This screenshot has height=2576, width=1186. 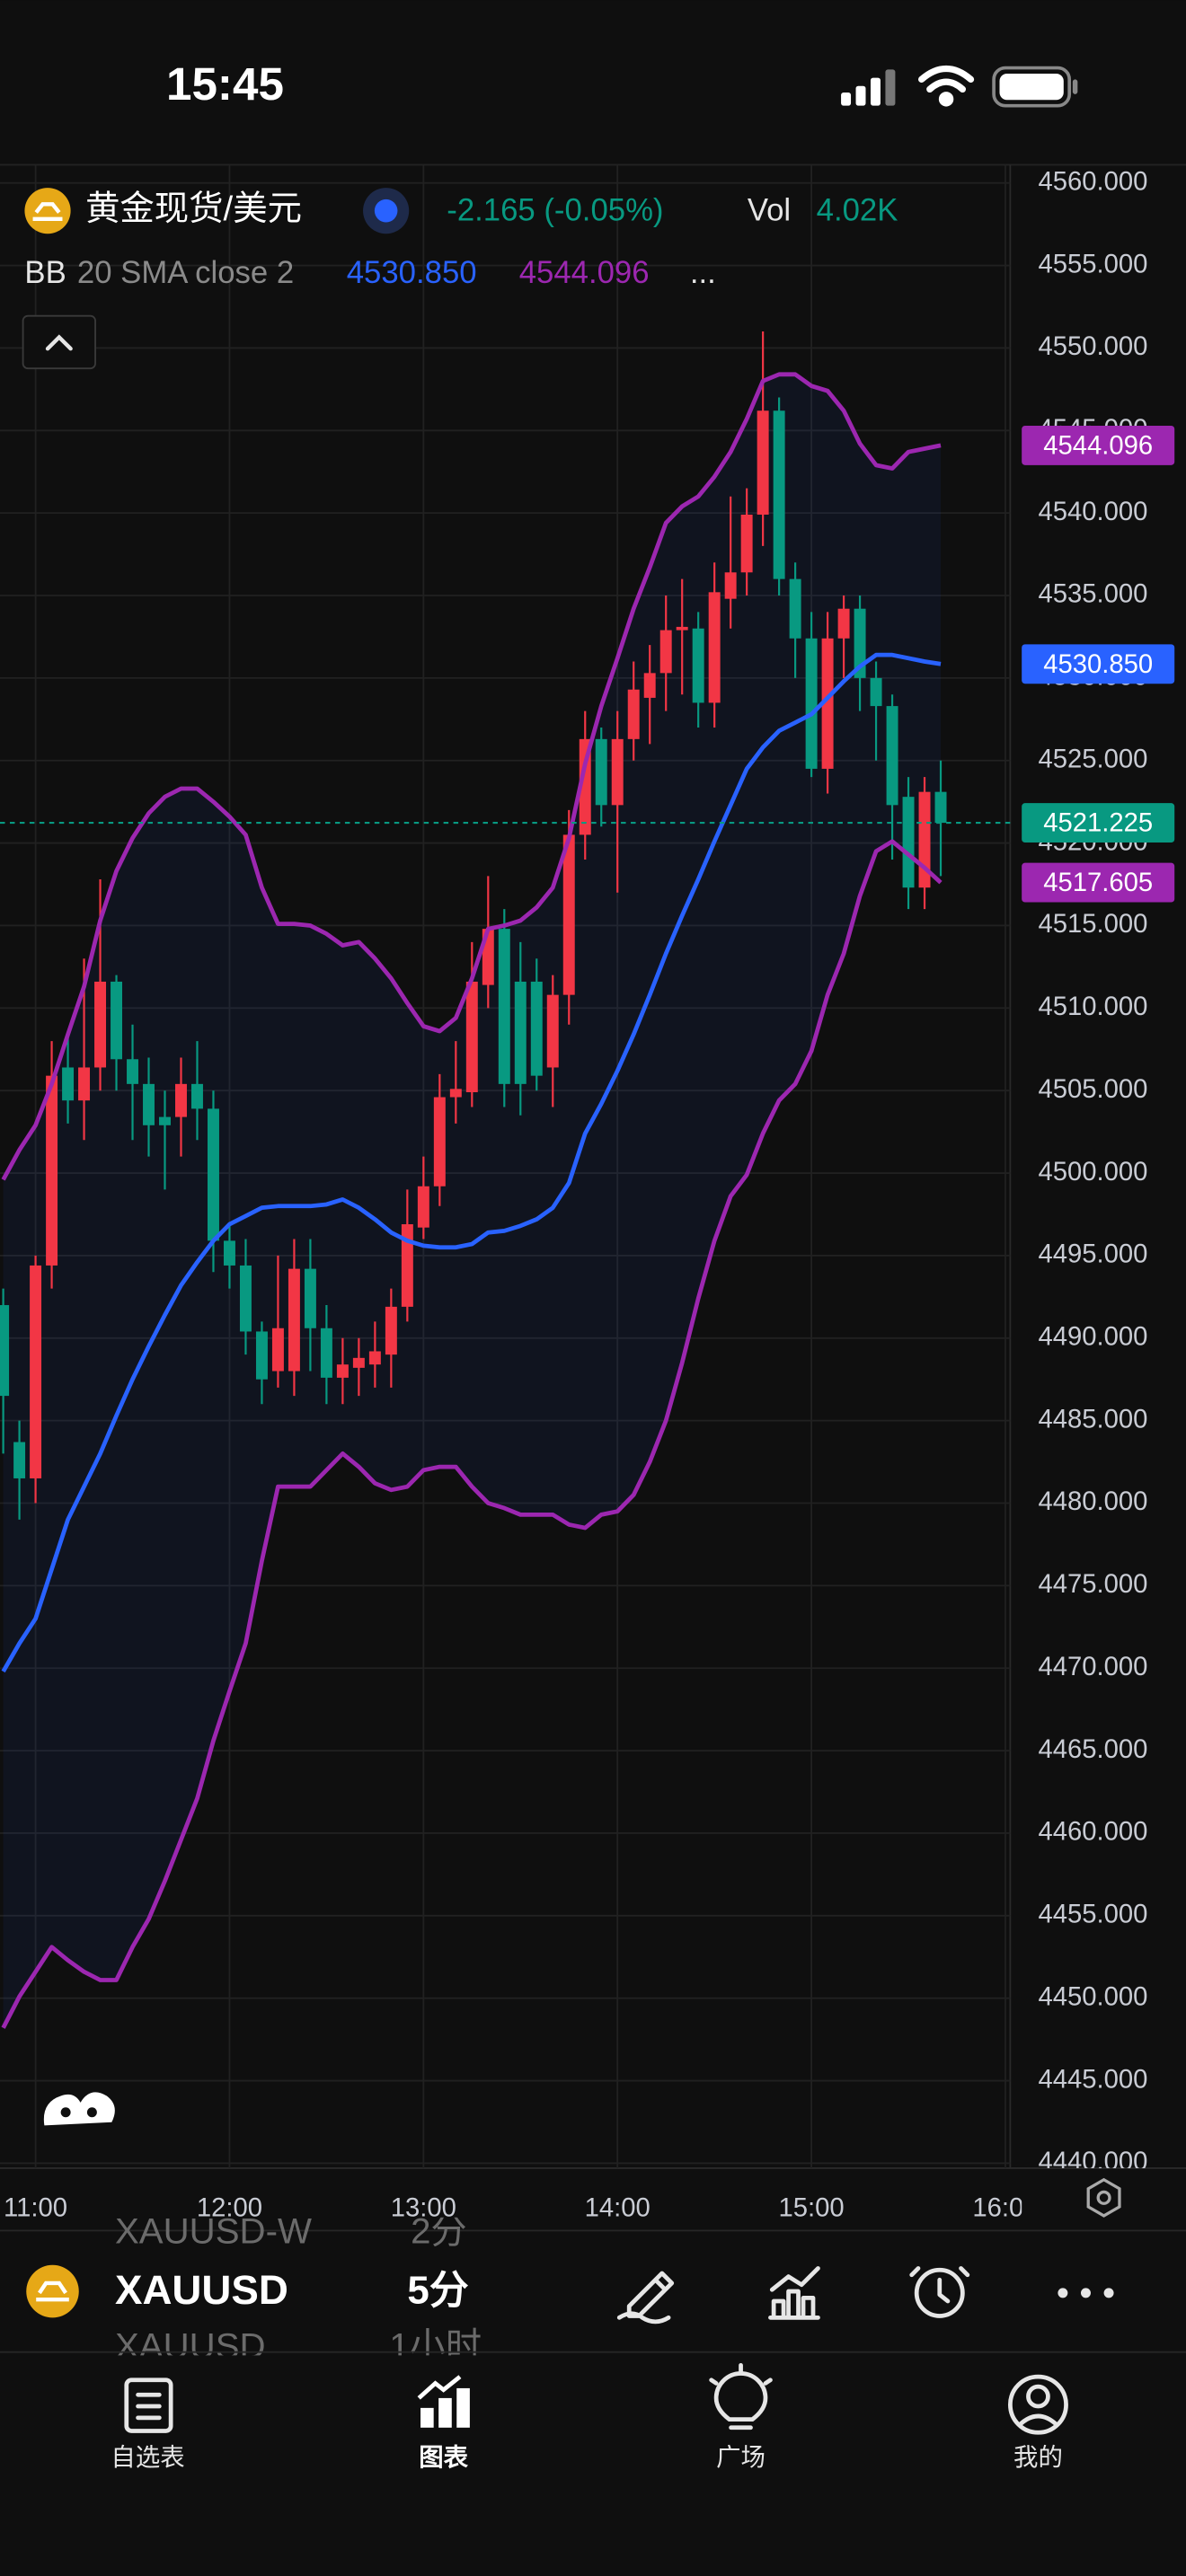 I want to click on watchlist-tab: 自选表, so click(x=147, y=2457).